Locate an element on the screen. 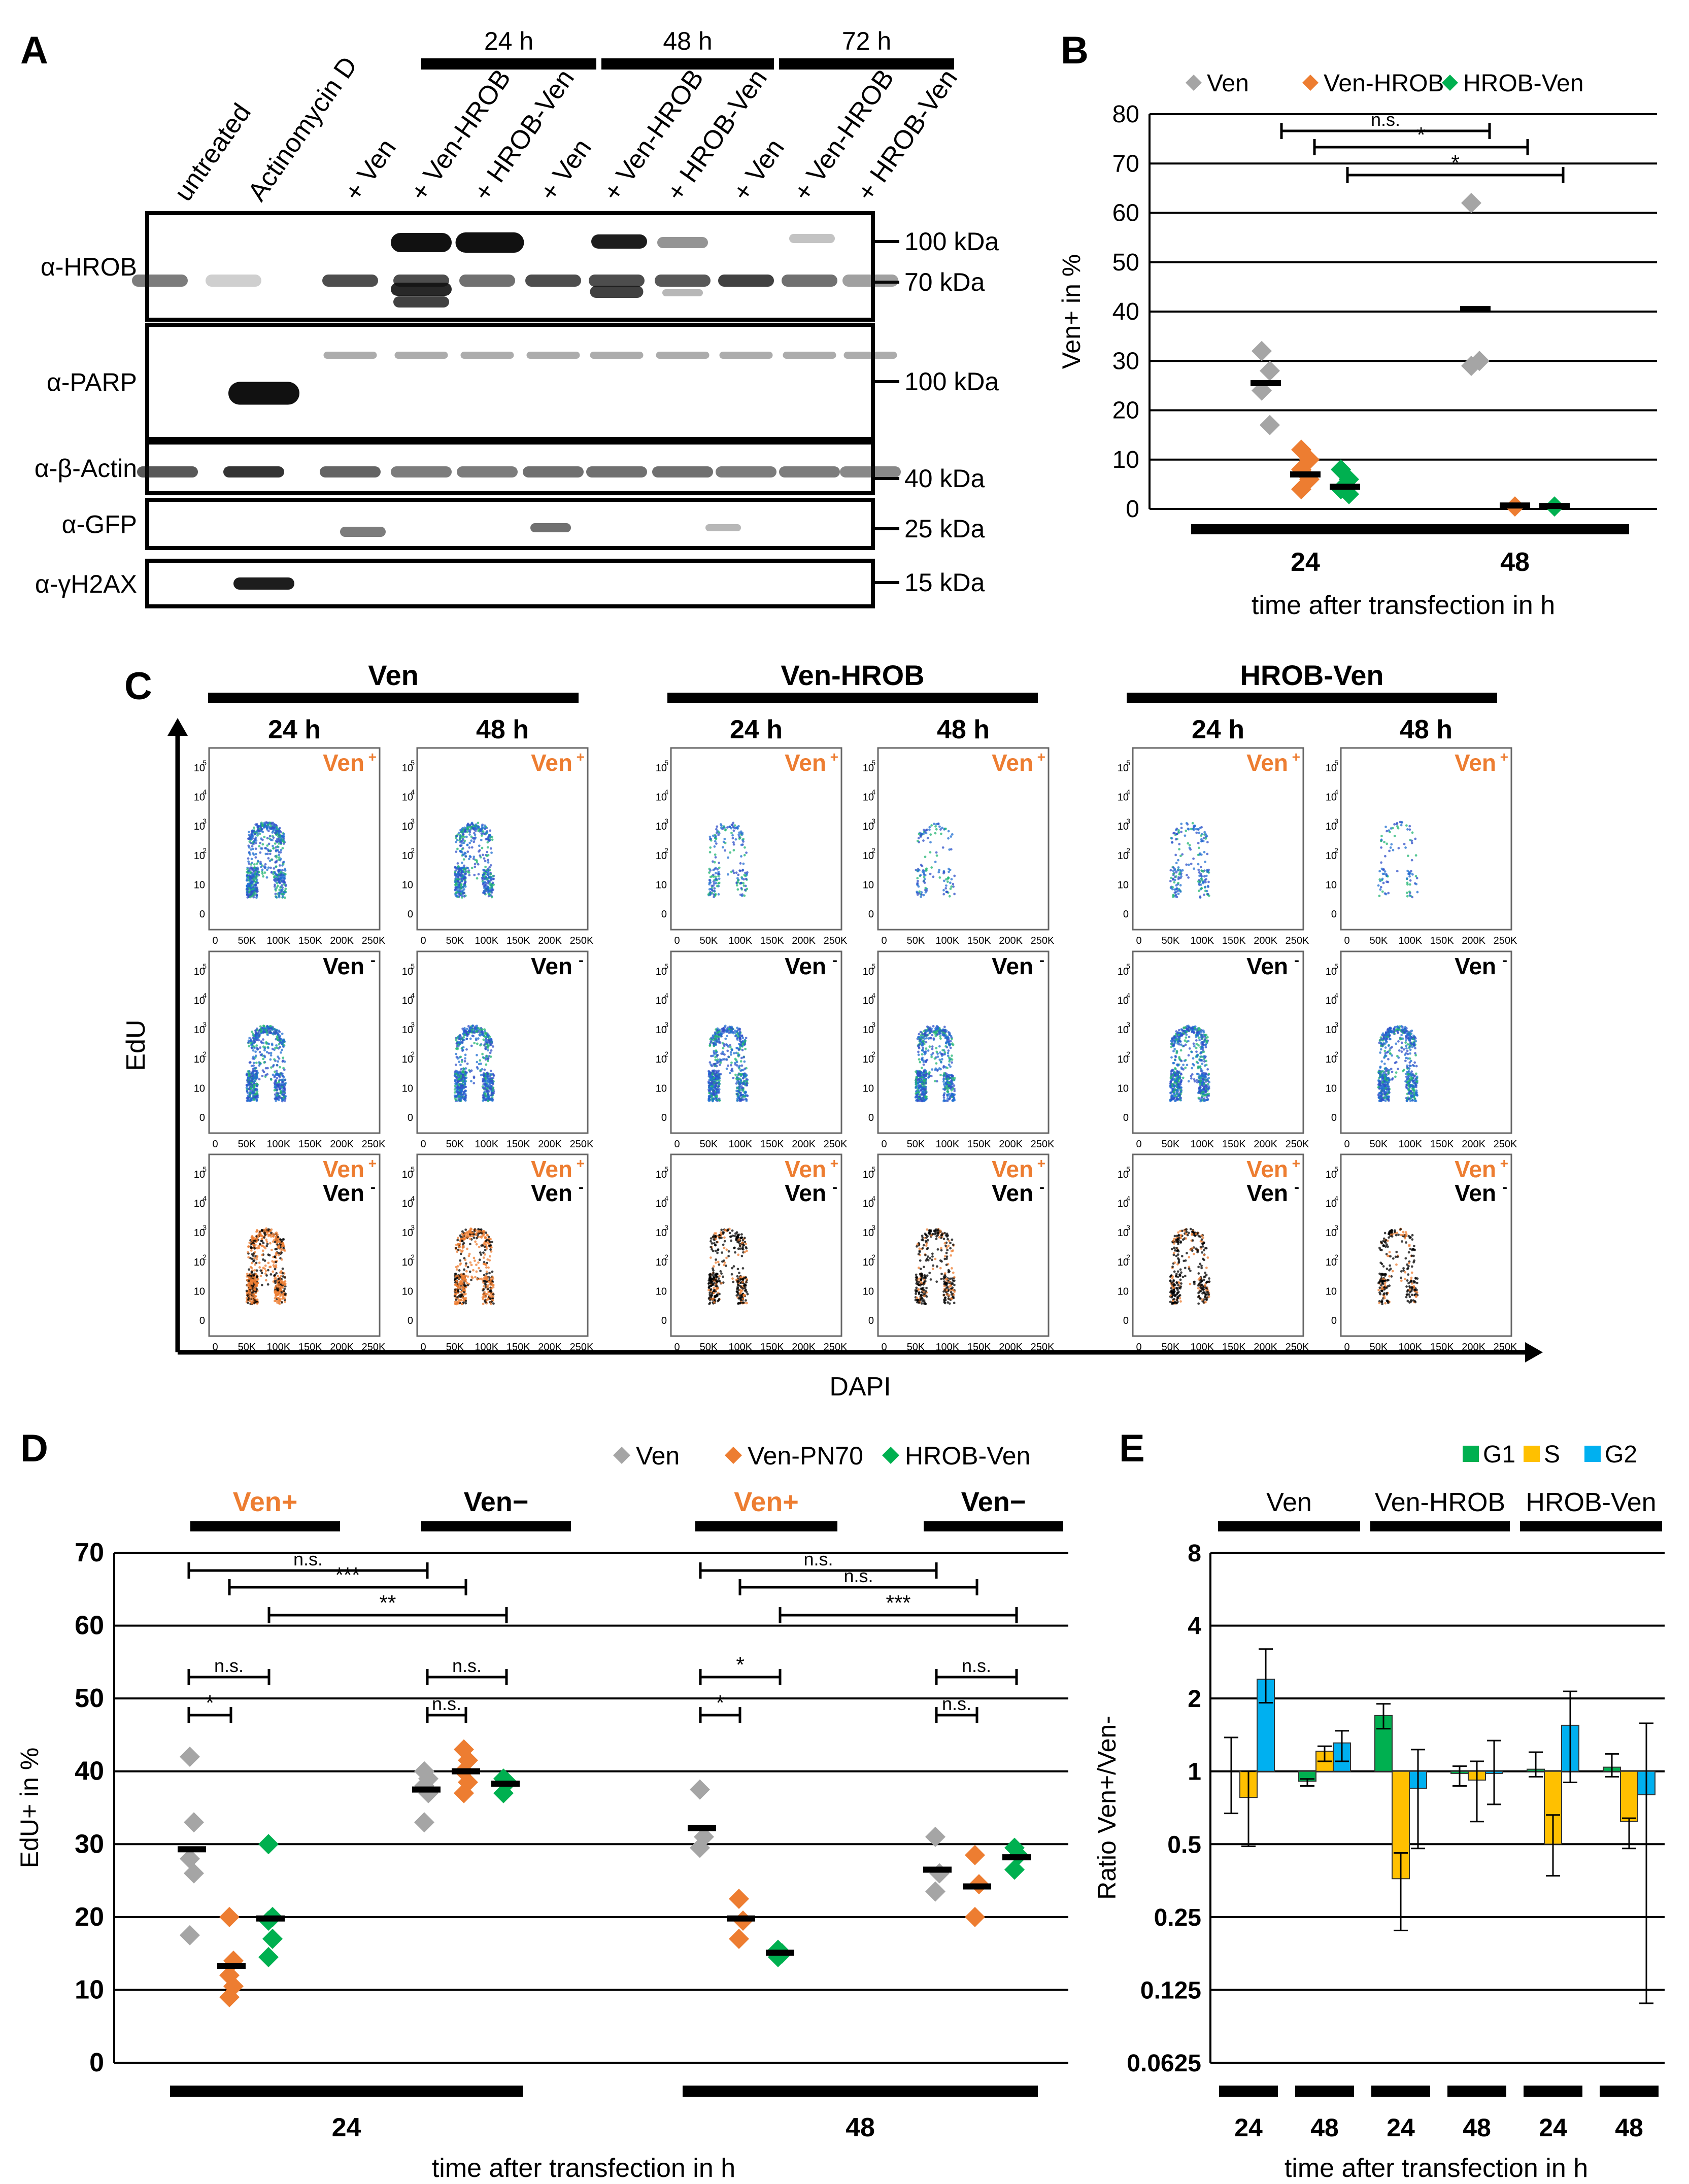 The height and width of the screenshot is (2184, 1689). y-axis-label: Ven+ in % is located at coordinates (1072, 312).